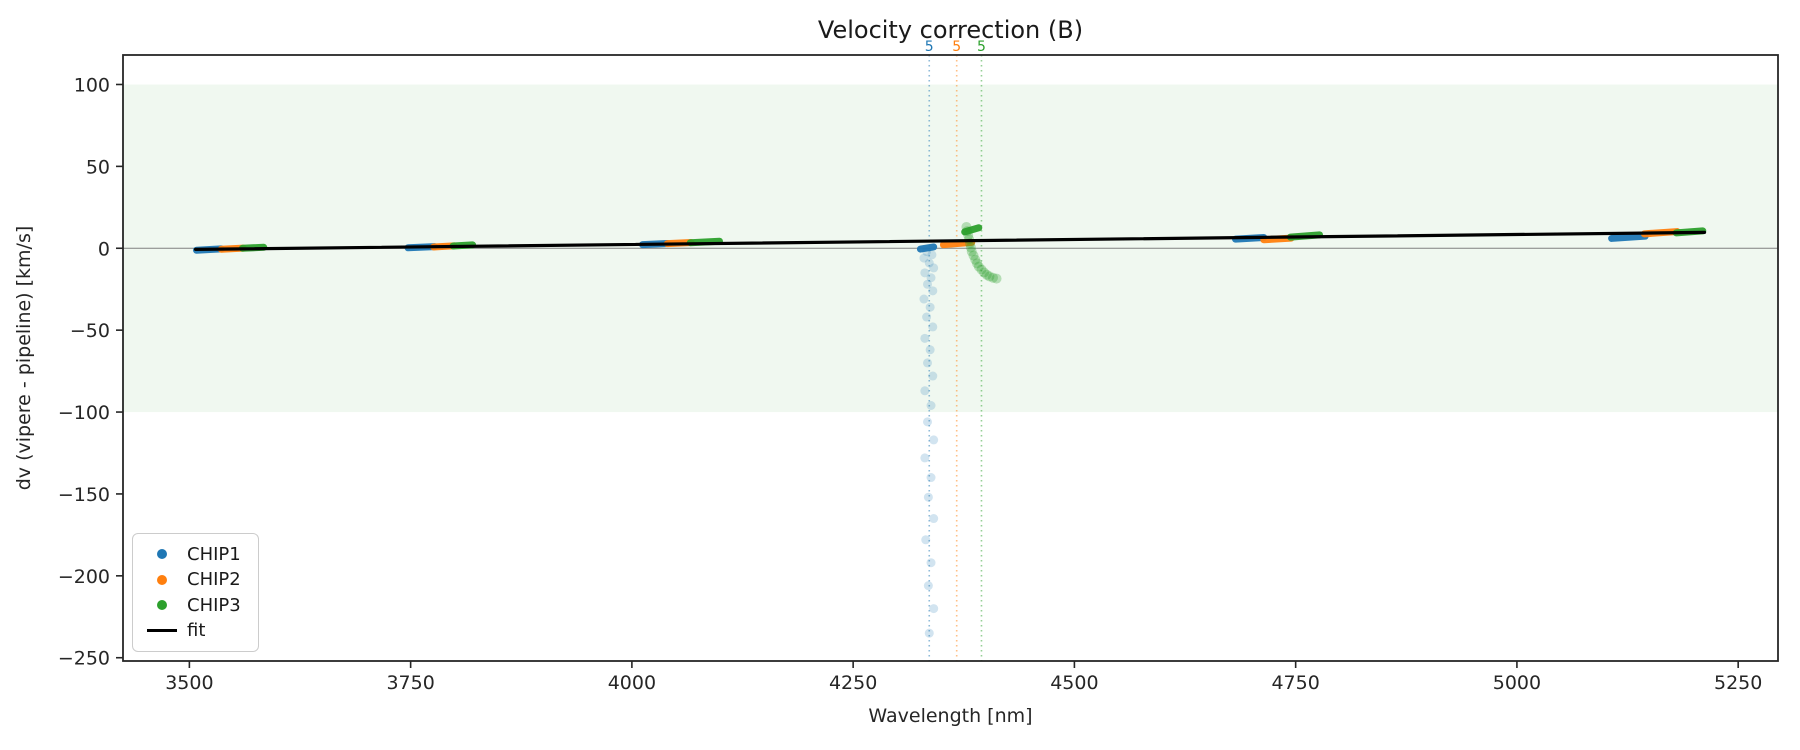 This screenshot has width=1800, height=750. Describe the element at coordinates (632, 683) in the screenshot. I see `x-tick-label: 4000` at that location.